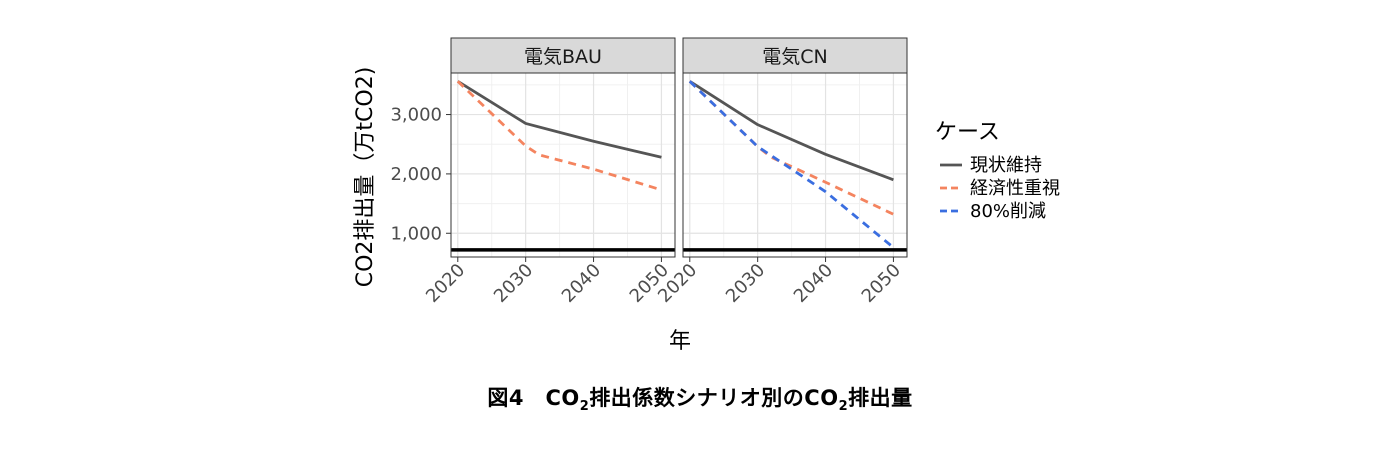 The image size is (1400, 453). What do you see at coordinates (1008, 211) in the screenshot?
I see `legend-entry: 80%削減` at bounding box center [1008, 211].